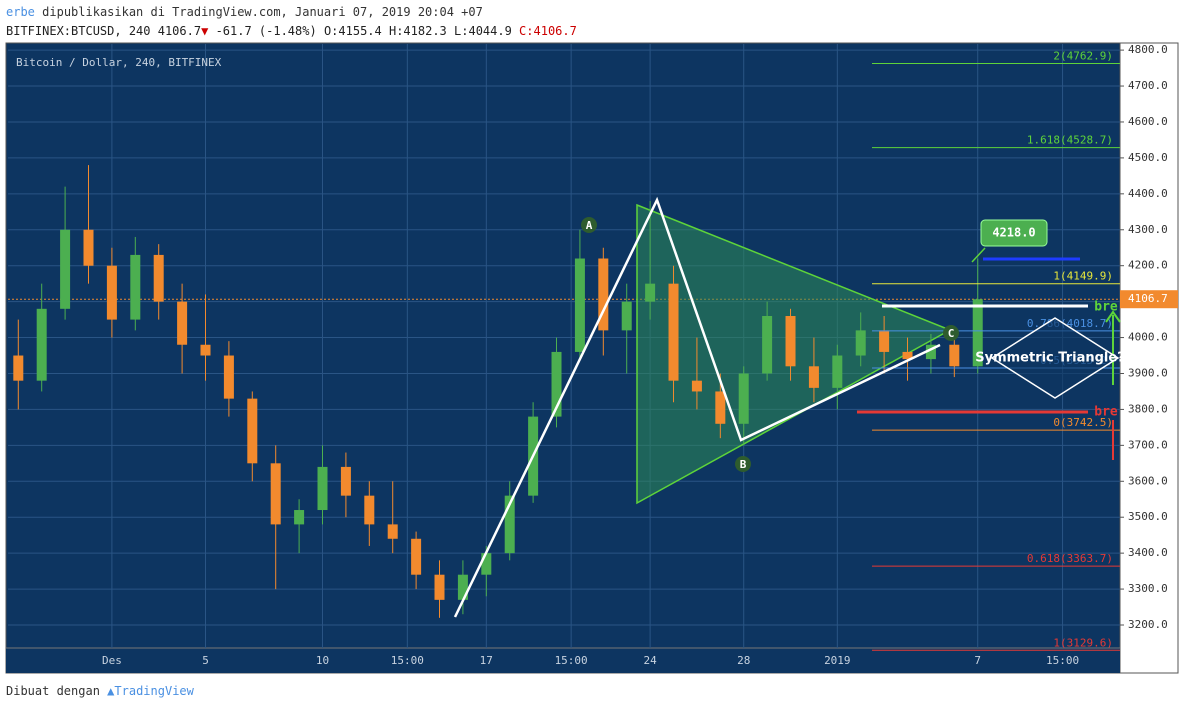 This screenshot has width=1180, height=710. What do you see at coordinates (1148, 49) in the screenshot?
I see `y-tick-label: 4800.0` at bounding box center [1148, 49].